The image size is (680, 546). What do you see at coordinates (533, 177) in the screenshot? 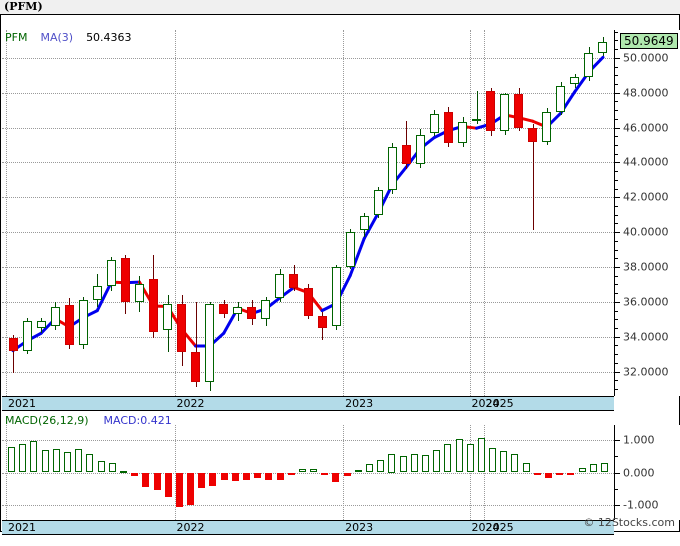
I see `candle-wick` at bounding box center [533, 177].